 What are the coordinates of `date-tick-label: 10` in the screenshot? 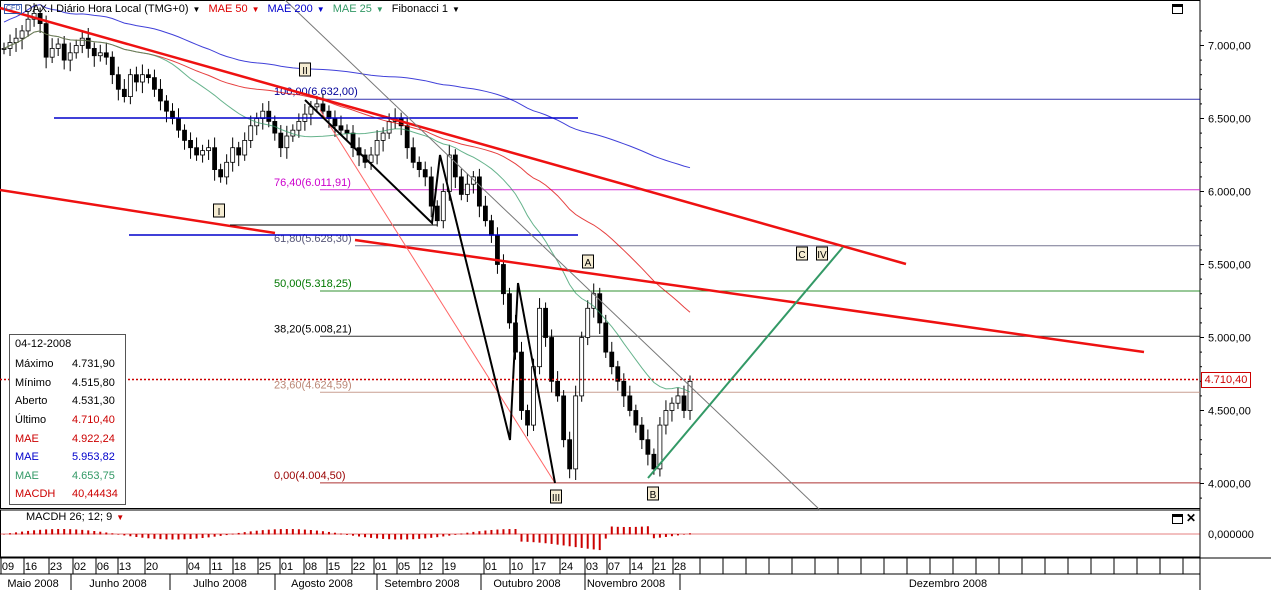 It's located at (517, 567).